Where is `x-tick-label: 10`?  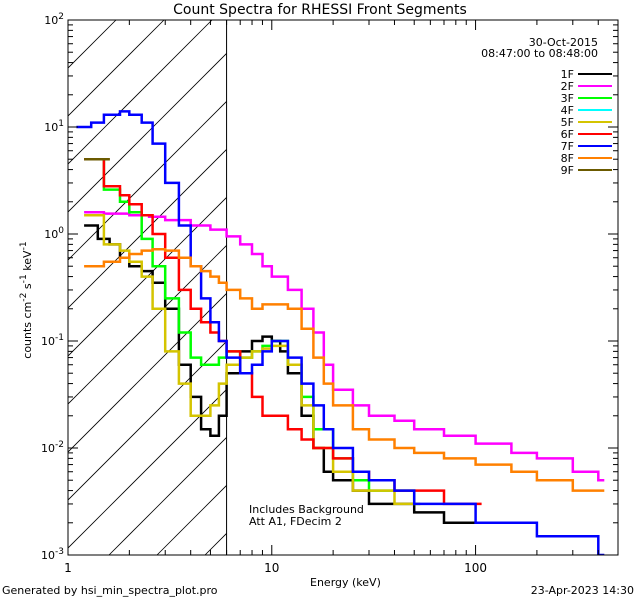
x-tick-label: 10 is located at coordinates (271, 568).